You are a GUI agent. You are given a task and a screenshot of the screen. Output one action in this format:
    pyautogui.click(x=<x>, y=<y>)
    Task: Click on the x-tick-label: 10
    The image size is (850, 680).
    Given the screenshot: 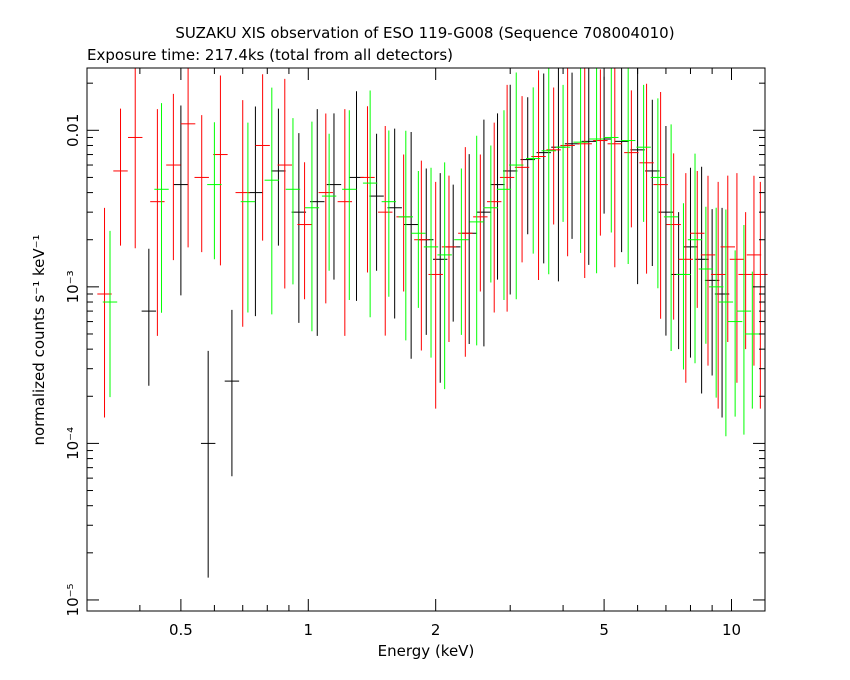 What is the action you would take?
    pyautogui.click(x=731, y=630)
    